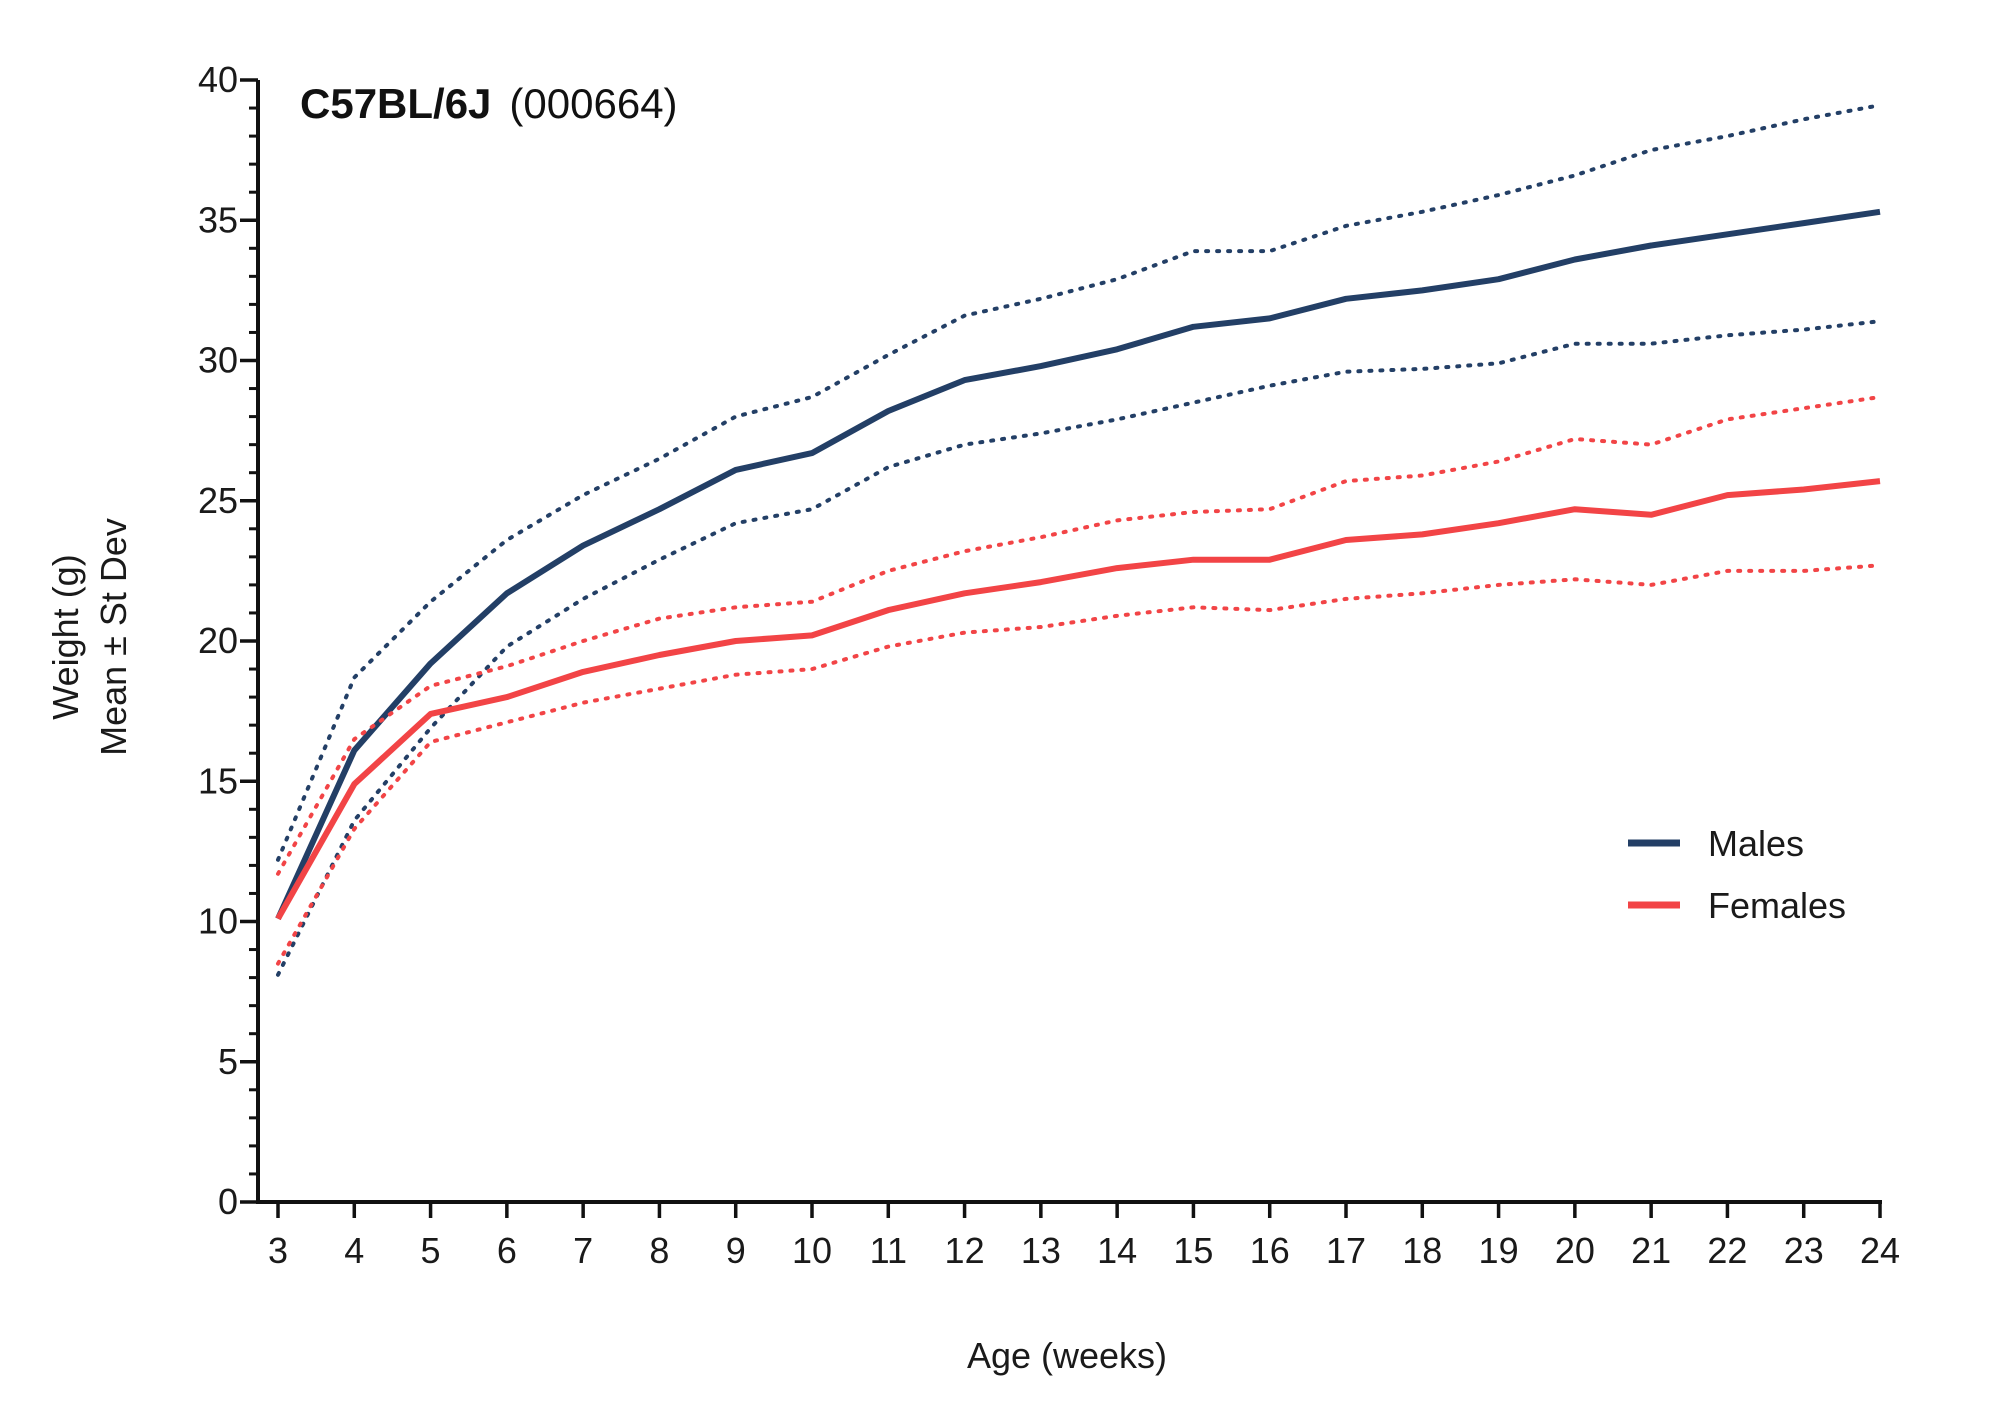 The image size is (2000, 1409). What do you see at coordinates (659, 1250) in the screenshot?
I see `x-tick-label: 8` at bounding box center [659, 1250].